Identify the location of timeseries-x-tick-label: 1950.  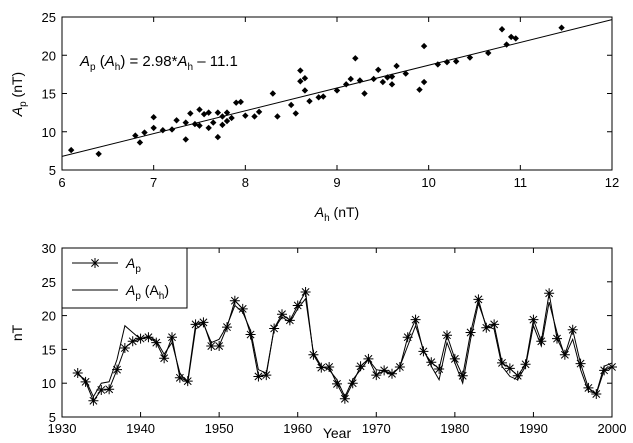
(219, 428).